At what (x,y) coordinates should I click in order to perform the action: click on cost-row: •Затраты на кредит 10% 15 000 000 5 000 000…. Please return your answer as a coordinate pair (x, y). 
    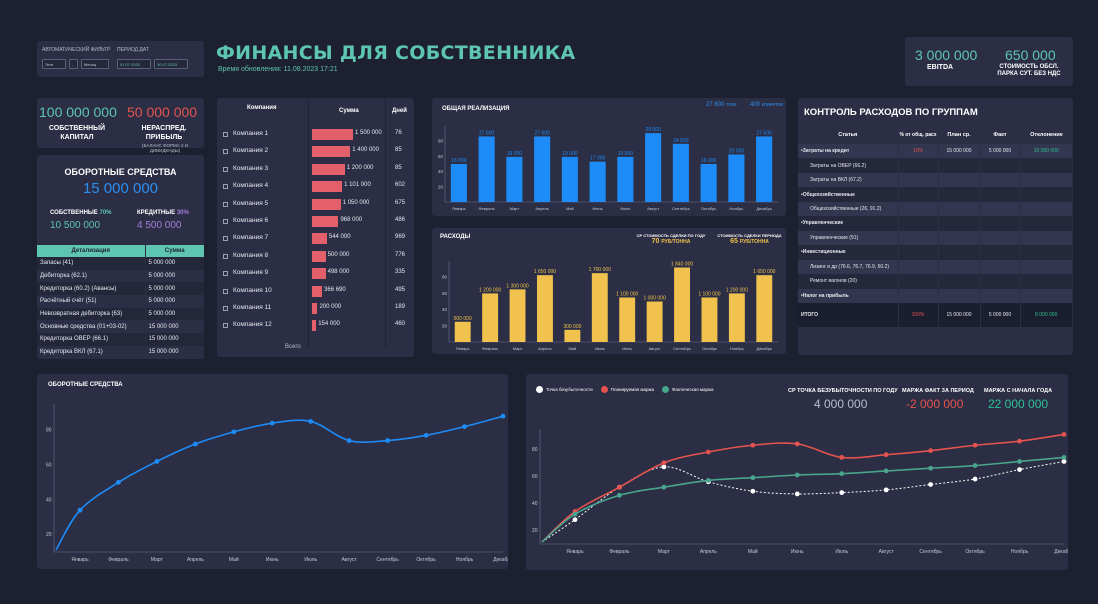
    Looking at the image, I should click on (935, 151).